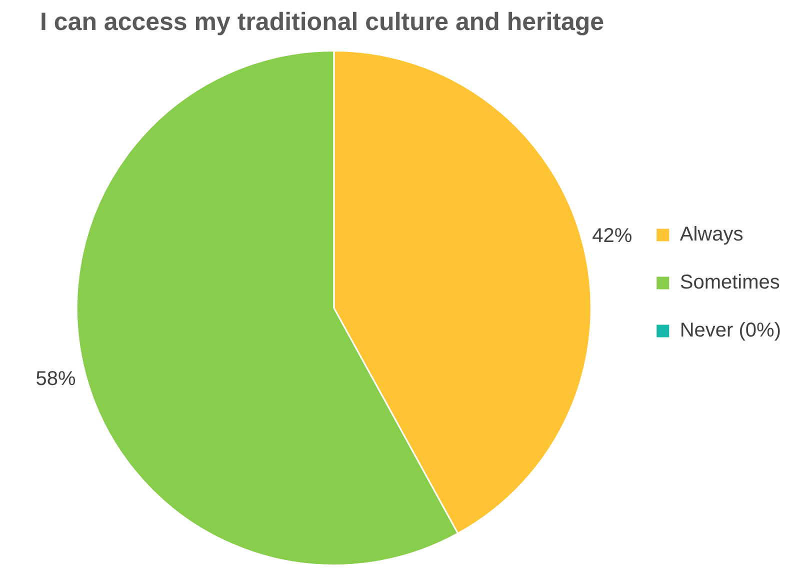 The width and height of the screenshot is (801, 582). Describe the element at coordinates (56, 379) in the screenshot. I see `data-label: 58%` at that location.